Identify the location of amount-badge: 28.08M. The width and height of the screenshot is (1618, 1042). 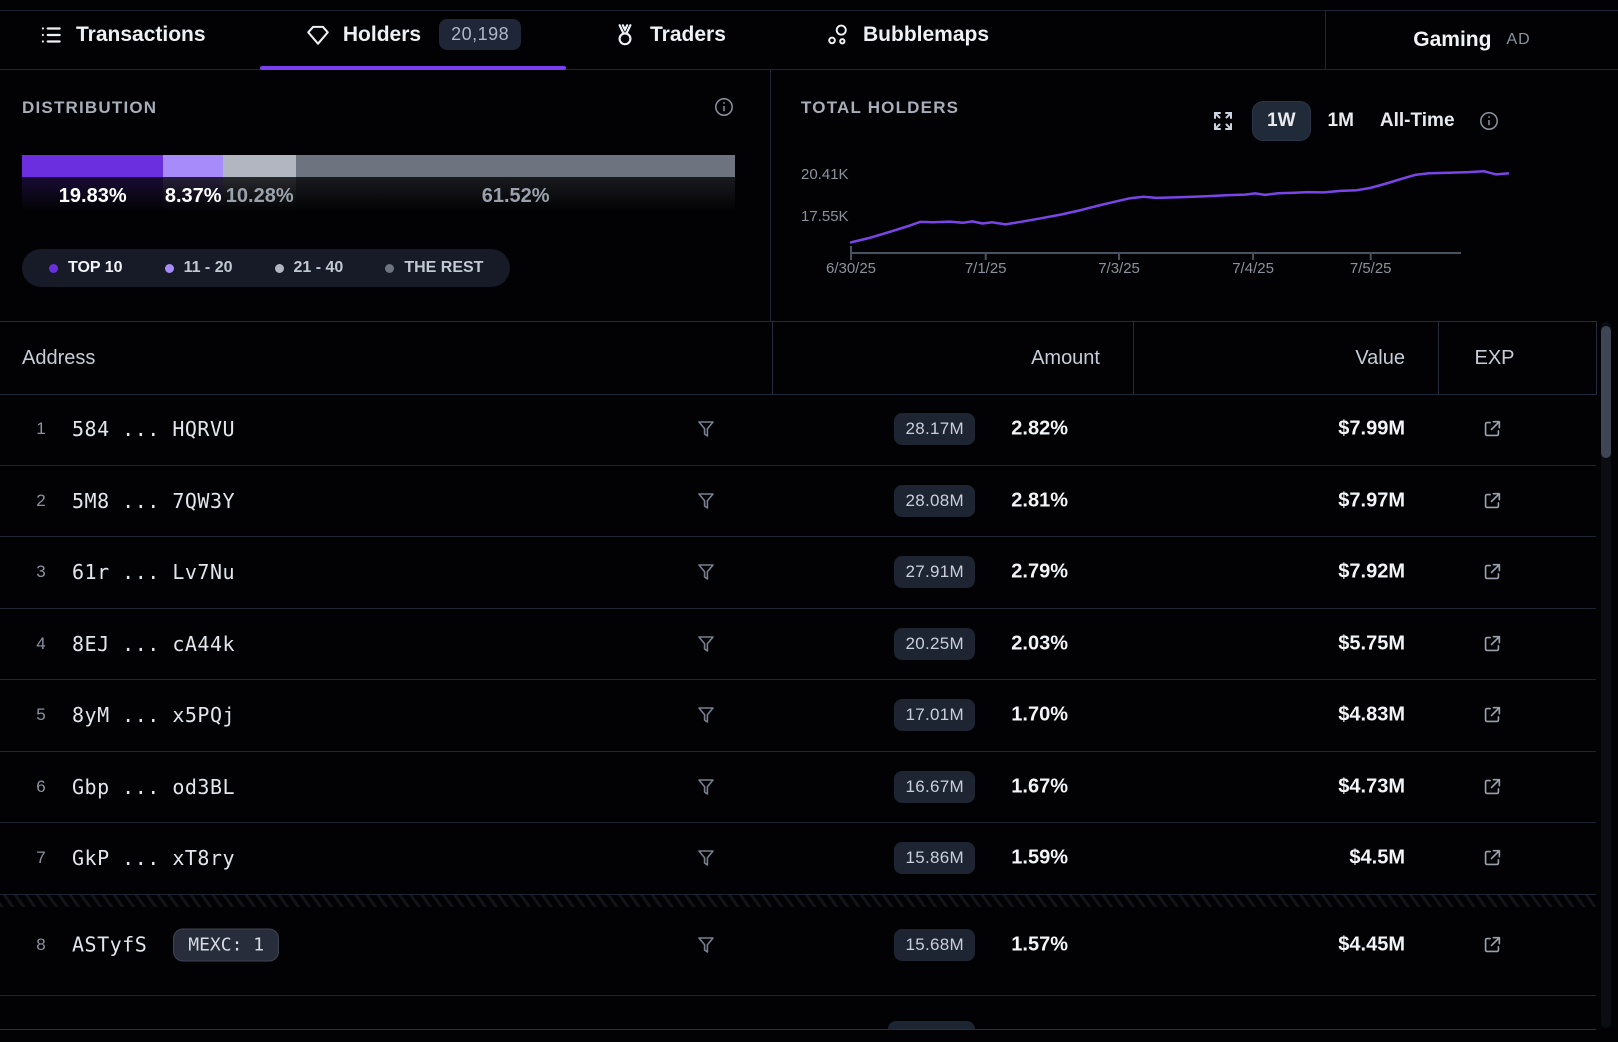
(934, 500).